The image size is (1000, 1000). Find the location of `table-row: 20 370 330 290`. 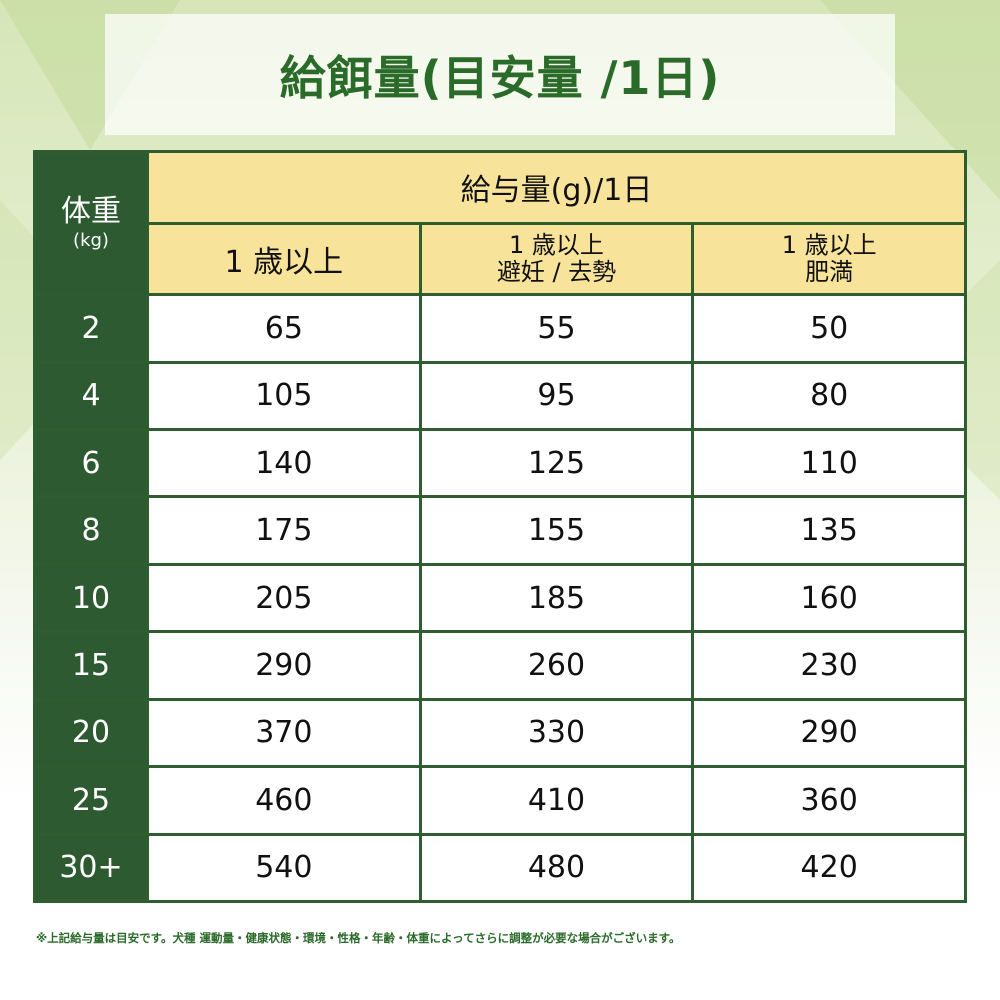

table-row: 20 370 330 290 is located at coordinates (500, 733).